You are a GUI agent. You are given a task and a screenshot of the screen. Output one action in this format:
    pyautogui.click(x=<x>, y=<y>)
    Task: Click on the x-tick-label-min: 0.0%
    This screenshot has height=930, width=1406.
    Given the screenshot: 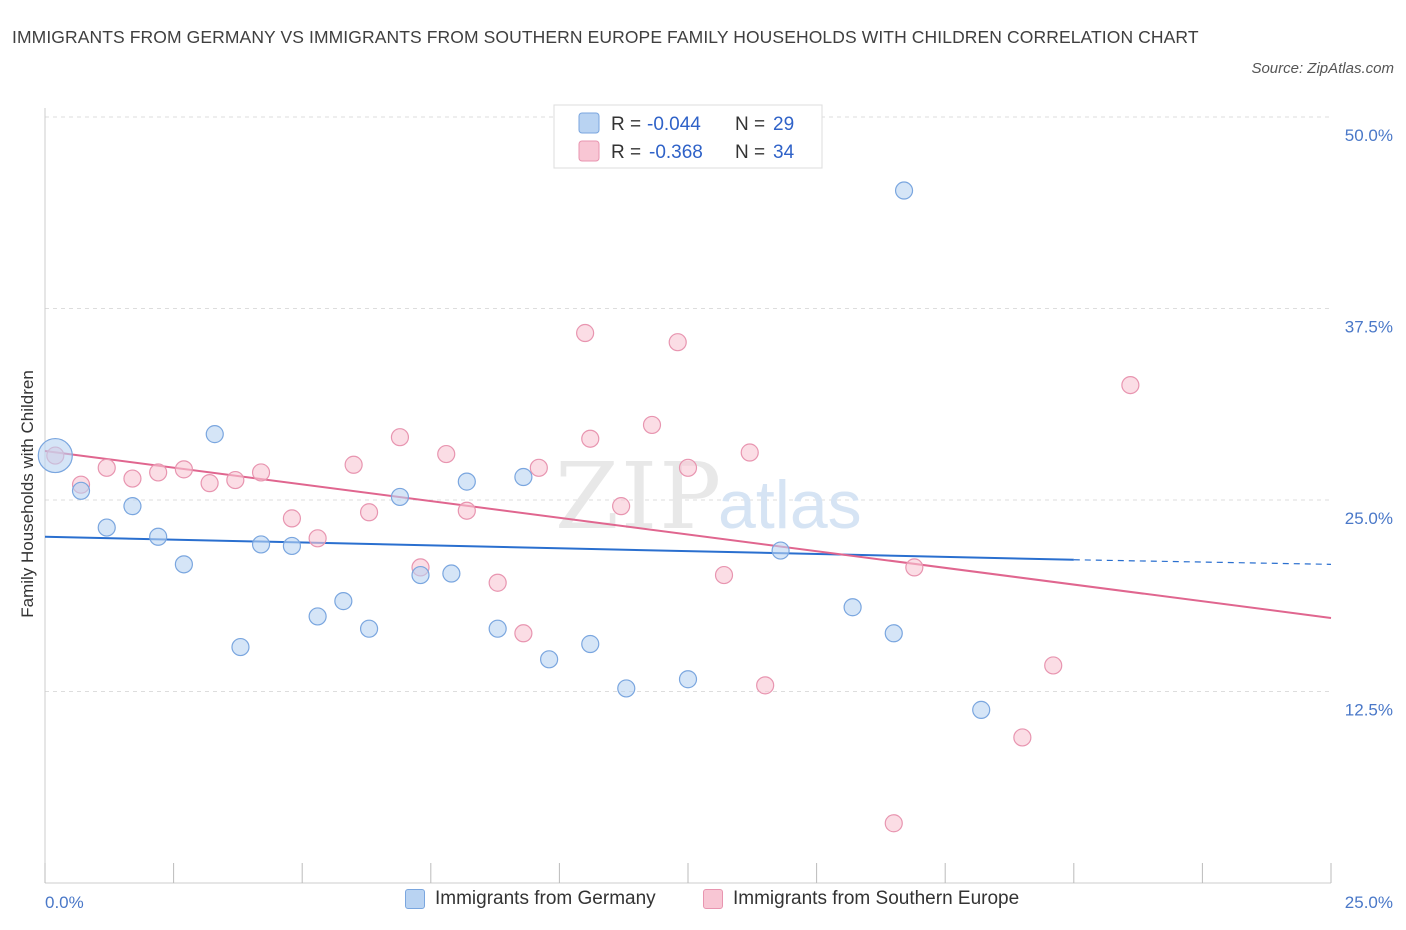 What is the action you would take?
    pyautogui.click(x=64, y=902)
    